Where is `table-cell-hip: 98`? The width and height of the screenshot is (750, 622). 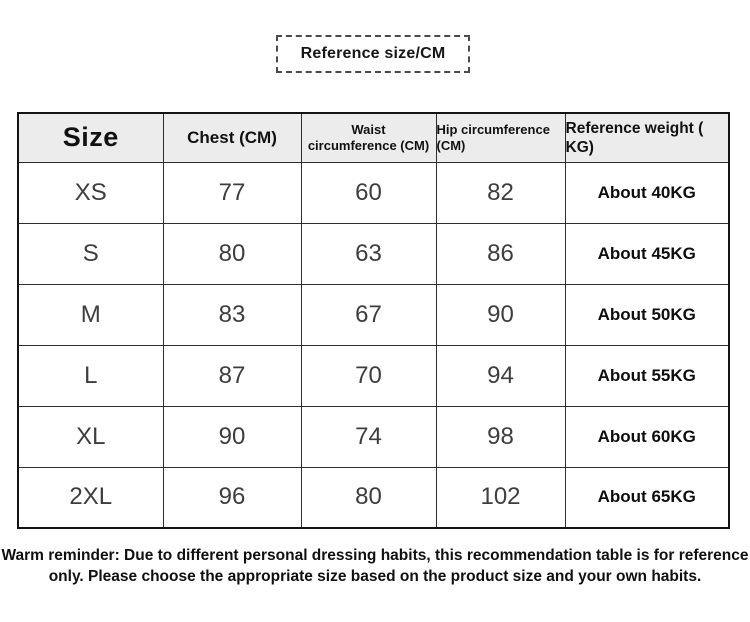
table-cell-hip: 98 is located at coordinates (500, 436).